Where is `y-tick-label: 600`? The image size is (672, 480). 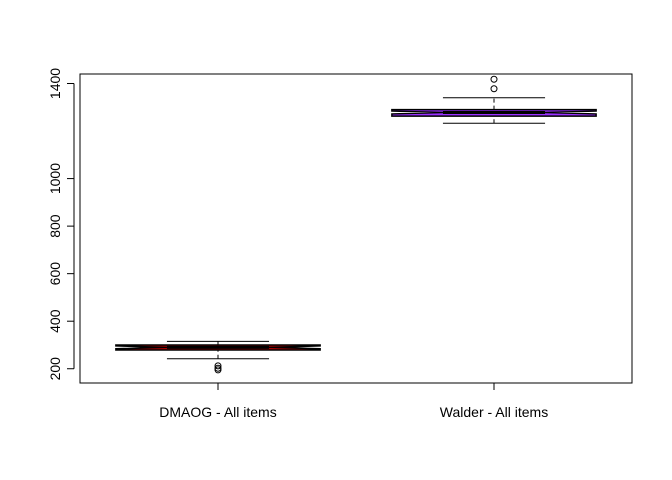 y-tick-label: 600 is located at coordinates (55, 274).